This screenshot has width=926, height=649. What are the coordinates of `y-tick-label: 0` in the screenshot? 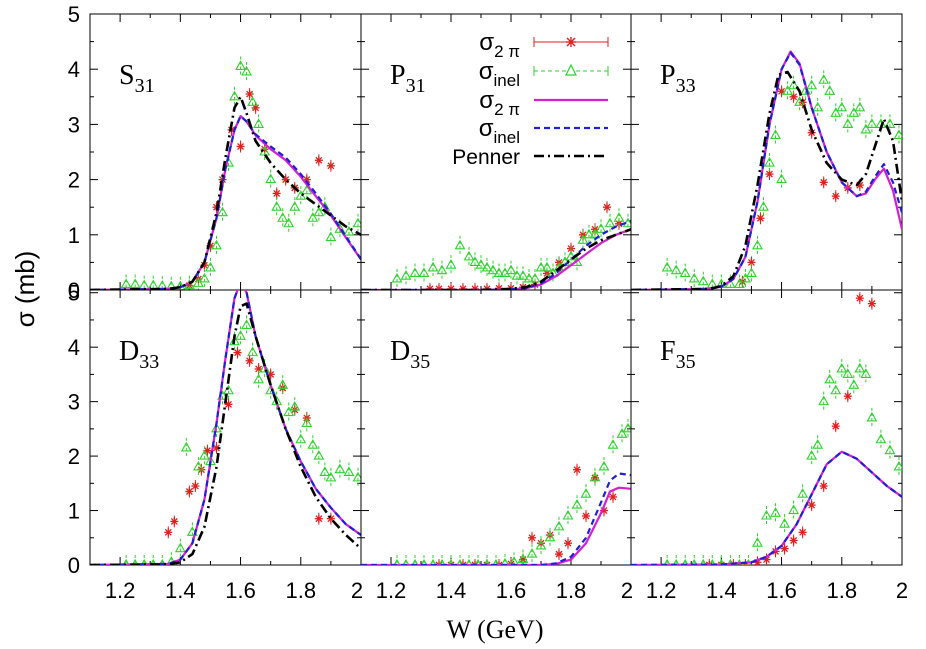 It's located at (74, 565).